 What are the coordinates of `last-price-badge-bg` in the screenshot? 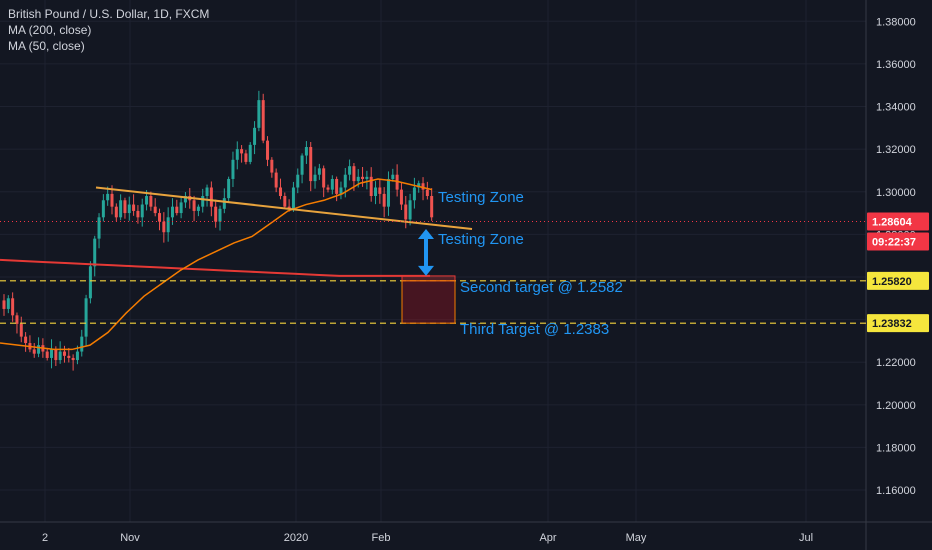 It's located at (898, 221).